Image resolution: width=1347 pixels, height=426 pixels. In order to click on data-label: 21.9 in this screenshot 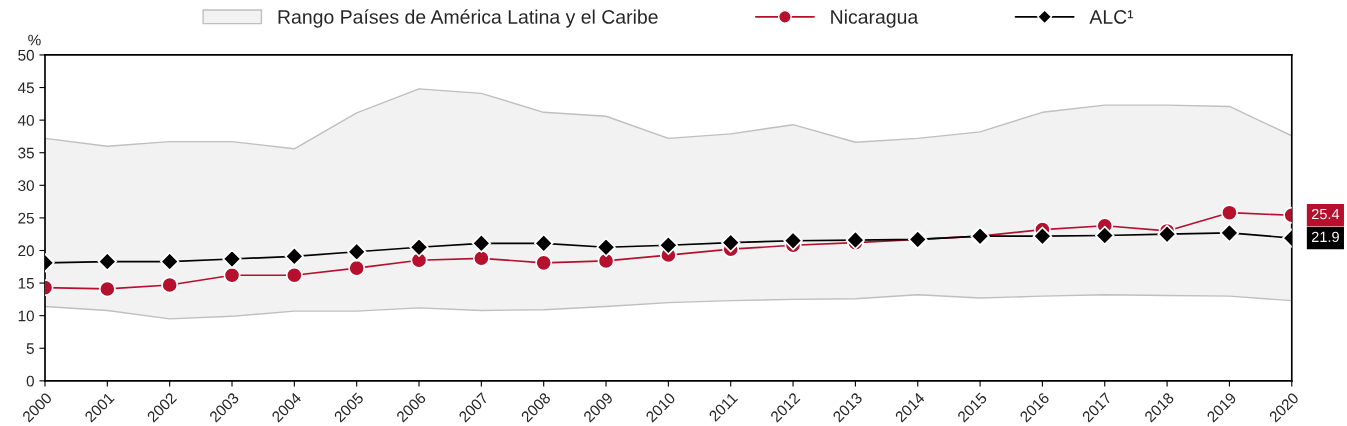, I will do `click(1325, 237)`.